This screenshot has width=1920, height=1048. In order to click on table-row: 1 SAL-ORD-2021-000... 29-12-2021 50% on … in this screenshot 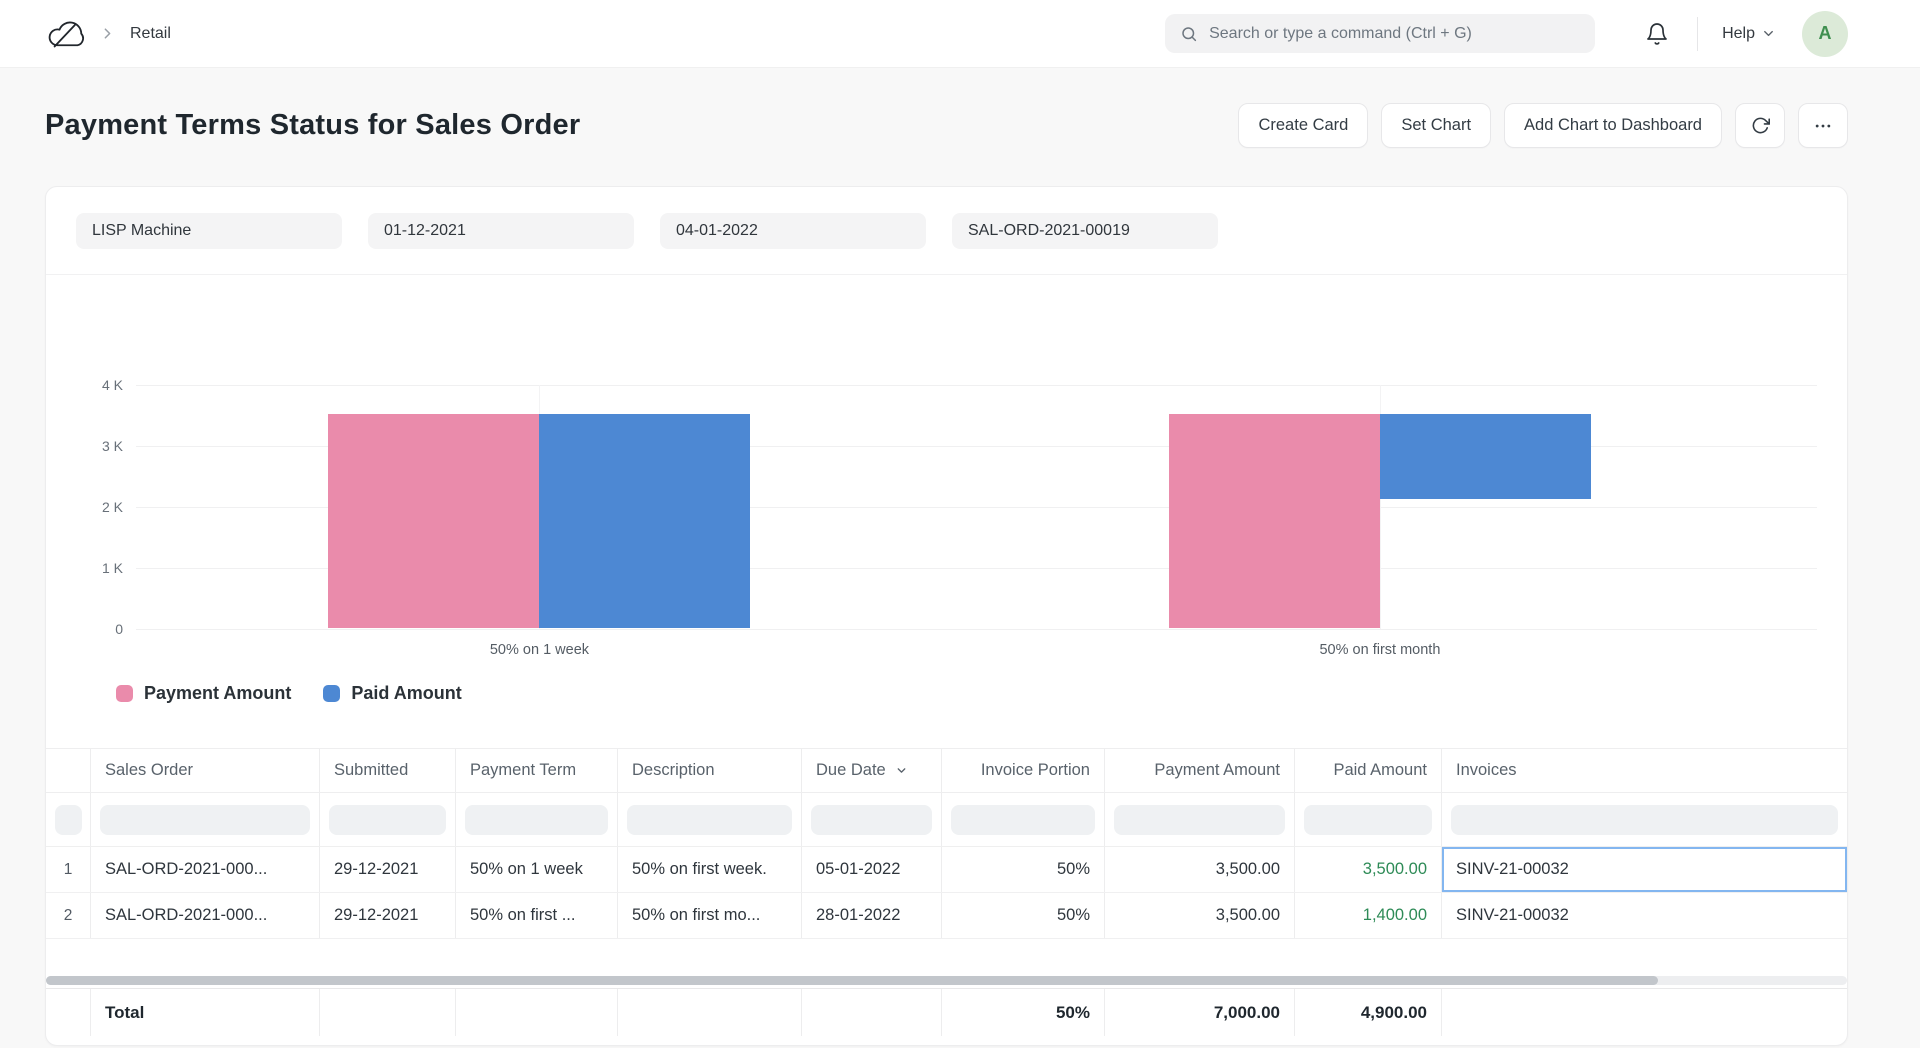, I will do `click(946, 870)`.